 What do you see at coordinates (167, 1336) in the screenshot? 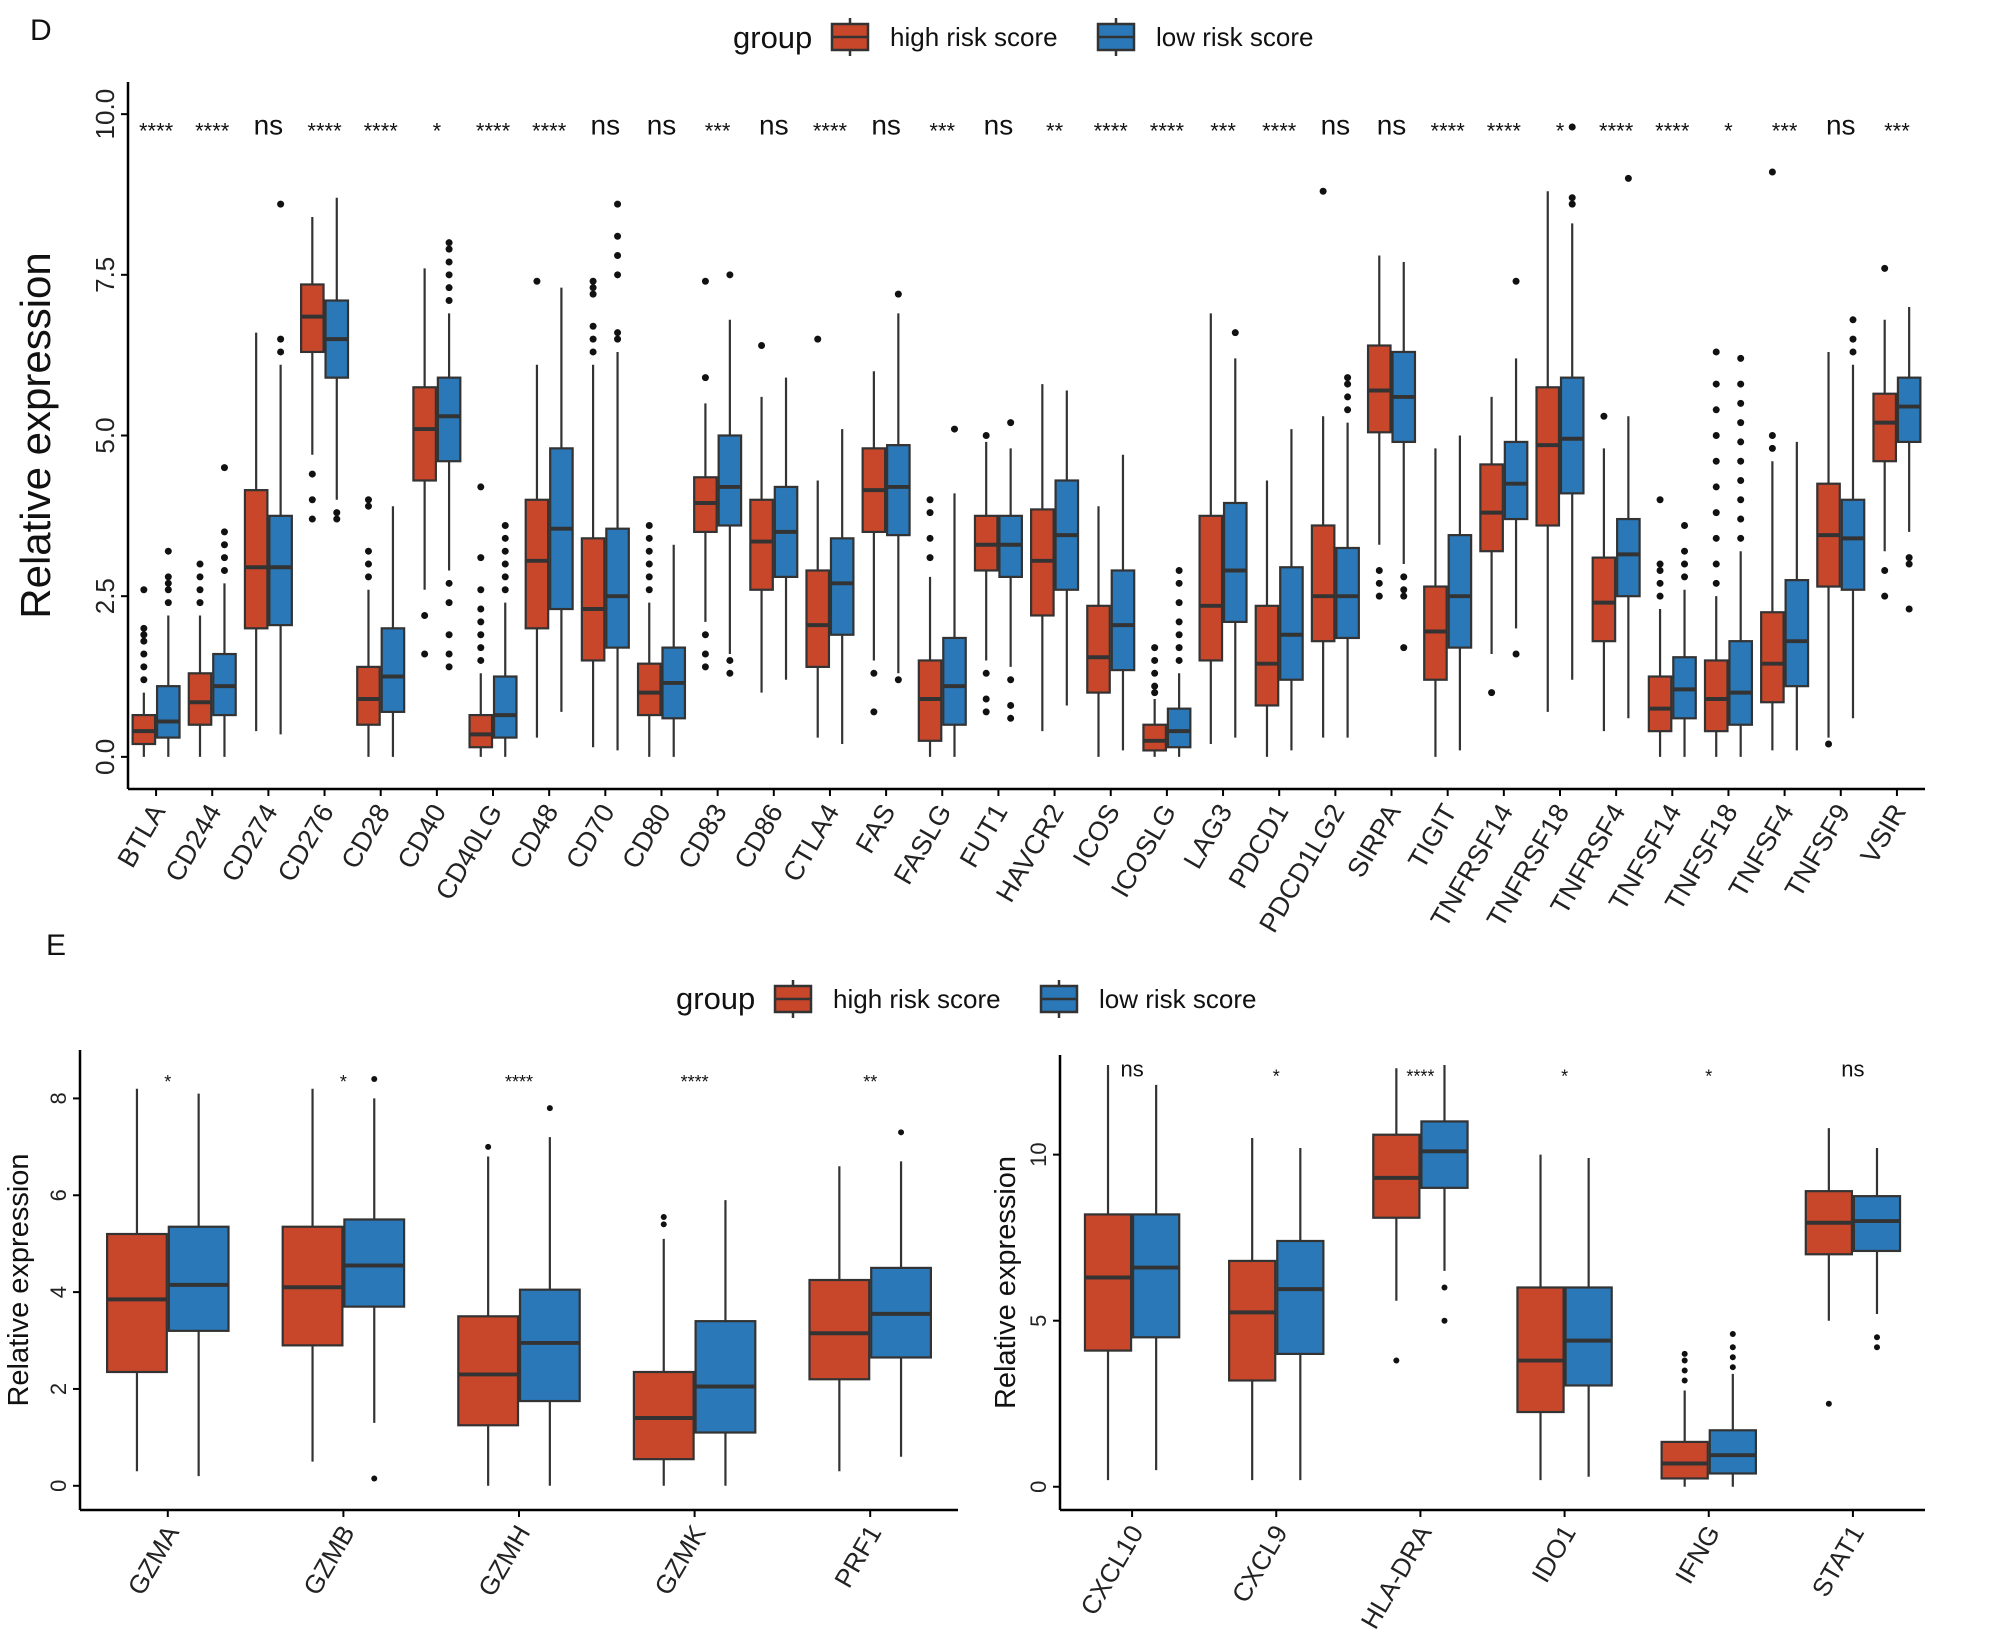
I see `category-gzma: *GZMA` at bounding box center [167, 1336].